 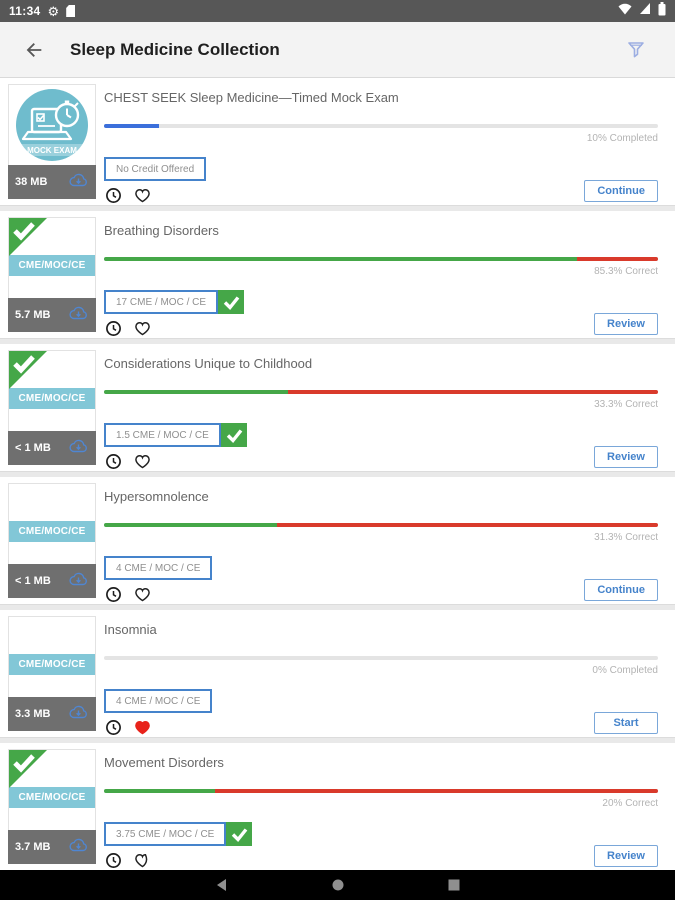 I want to click on wifi-icon, so click(x=625, y=11).